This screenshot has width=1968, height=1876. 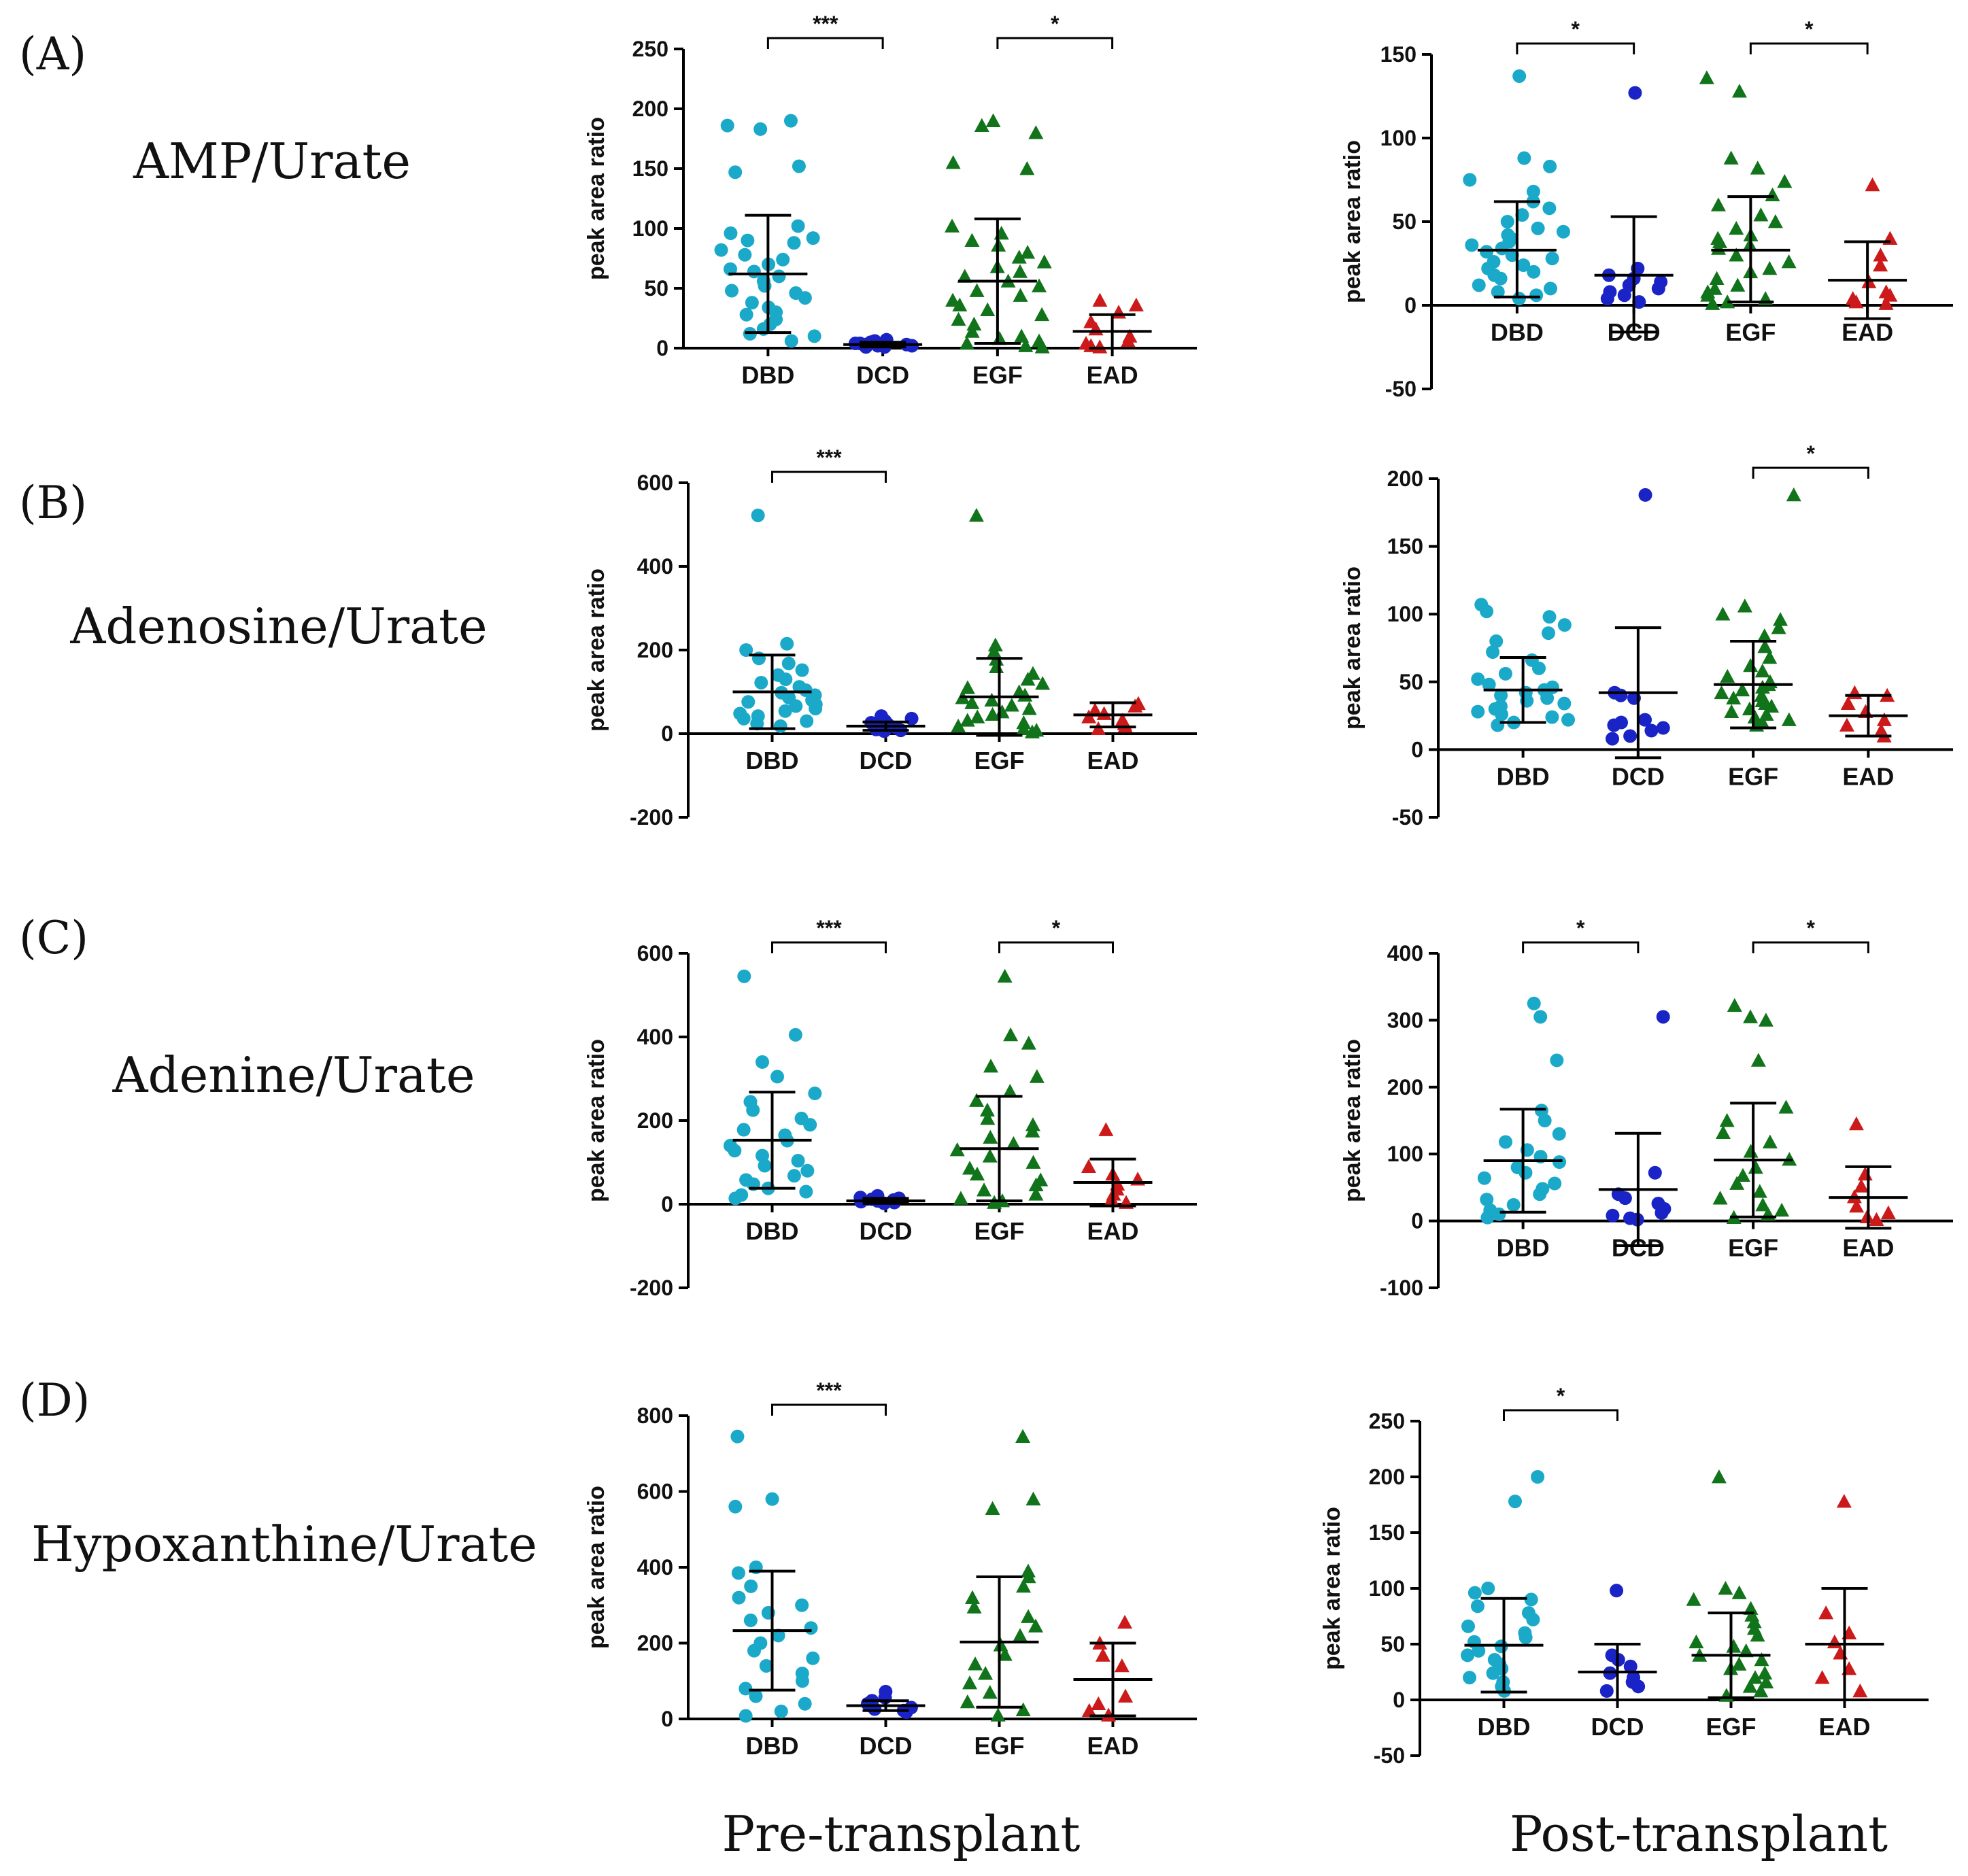 What do you see at coordinates (1405, 1154) in the screenshot?
I see `y-tick-label: 100` at bounding box center [1405, 1154].